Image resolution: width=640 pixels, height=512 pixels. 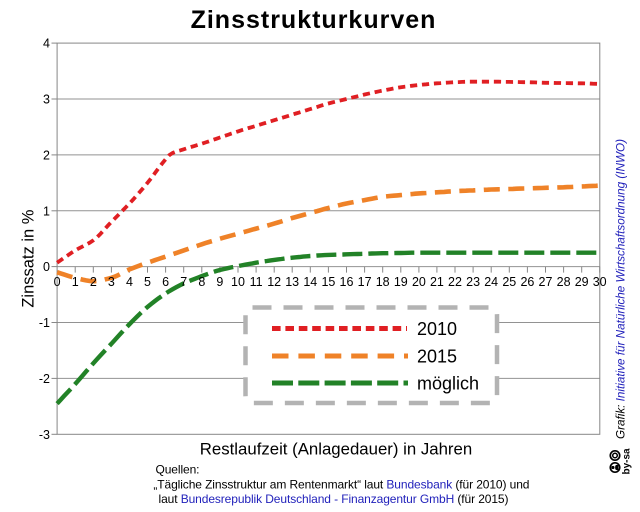 What do you see at coordinates (383, 282) in the screenshot?
I see `svg-text: 18` at bounding box center [383, 282].